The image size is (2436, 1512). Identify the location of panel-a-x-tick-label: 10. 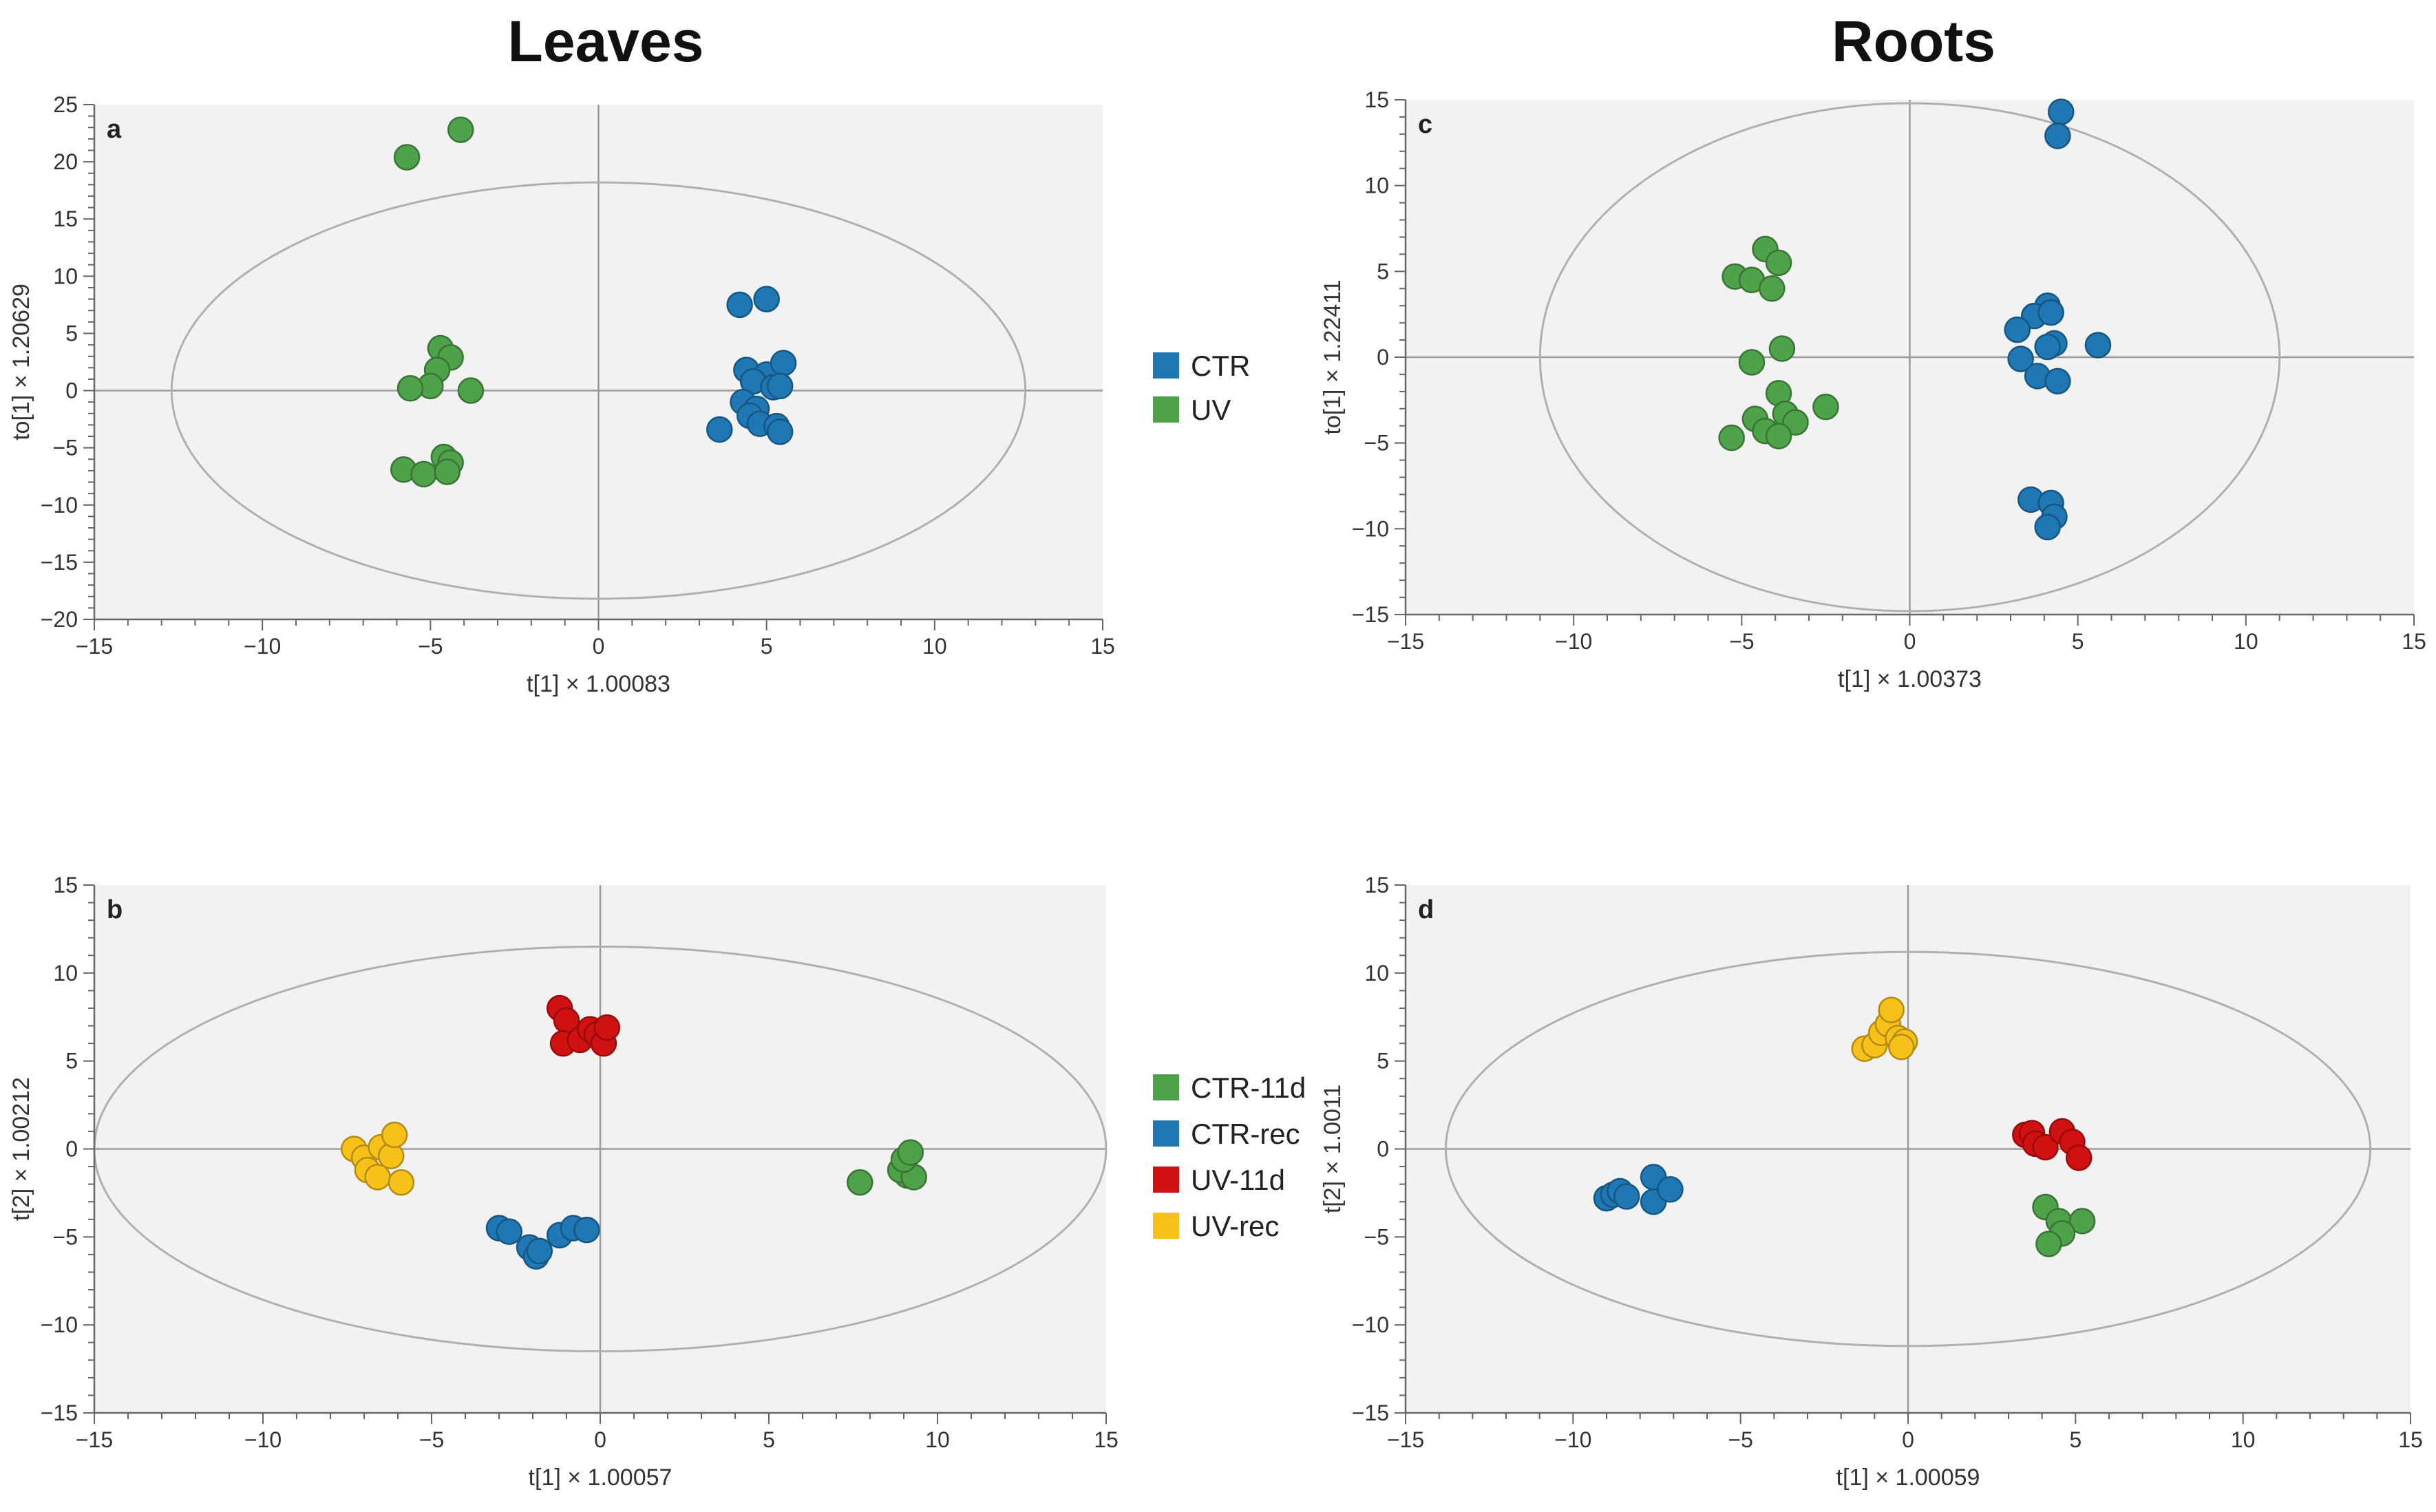
(934, 646).